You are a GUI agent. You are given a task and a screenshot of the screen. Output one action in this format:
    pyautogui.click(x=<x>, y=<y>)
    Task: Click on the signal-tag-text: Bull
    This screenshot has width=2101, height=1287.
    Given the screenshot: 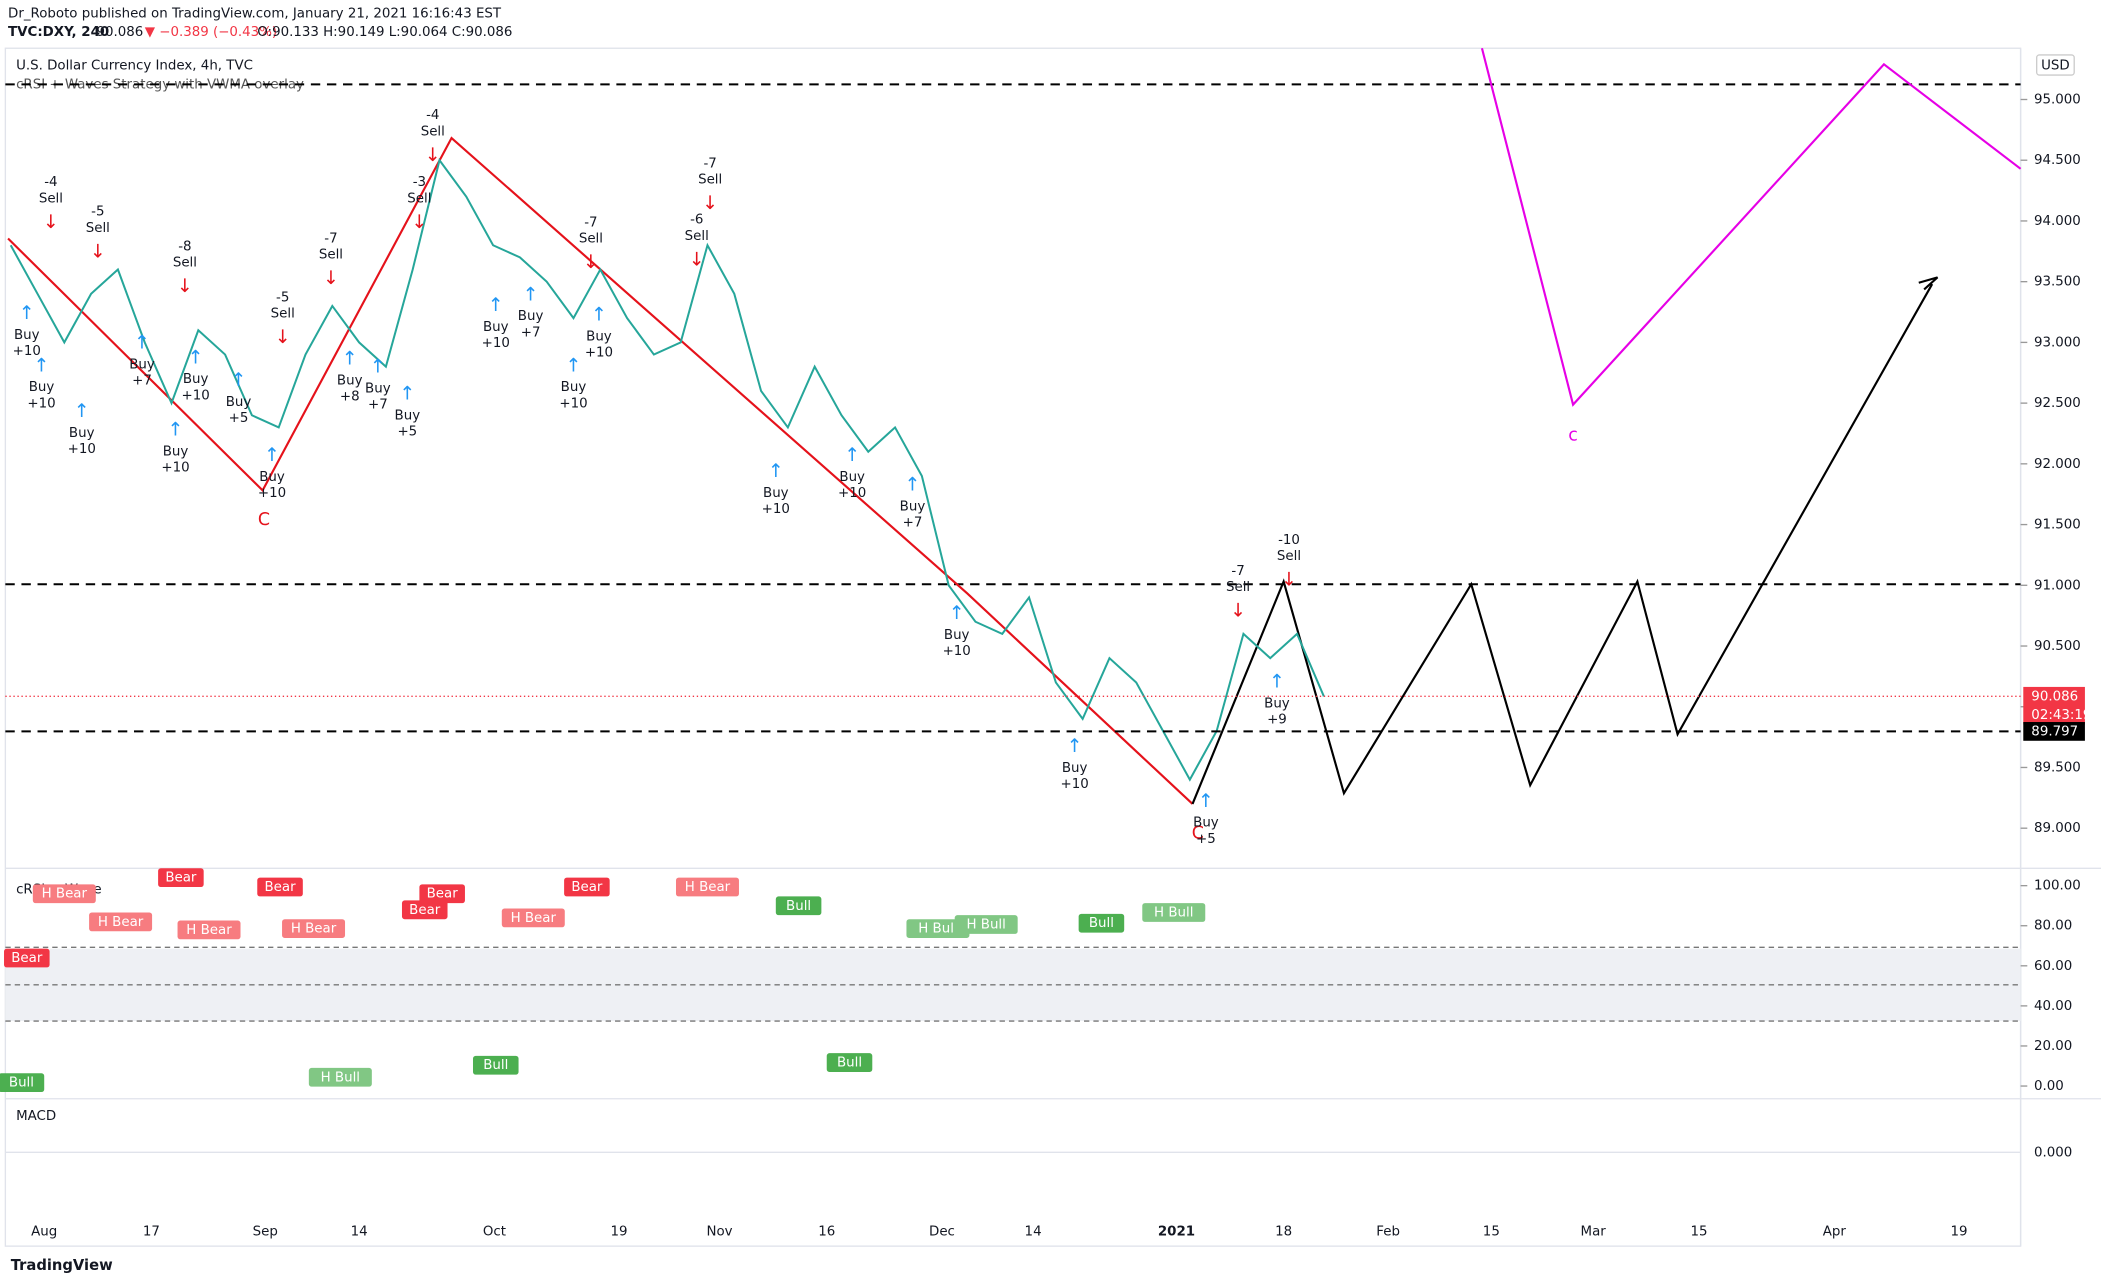 What is the action you would take?
    pyautogui.click(x=849, y=1063)
    